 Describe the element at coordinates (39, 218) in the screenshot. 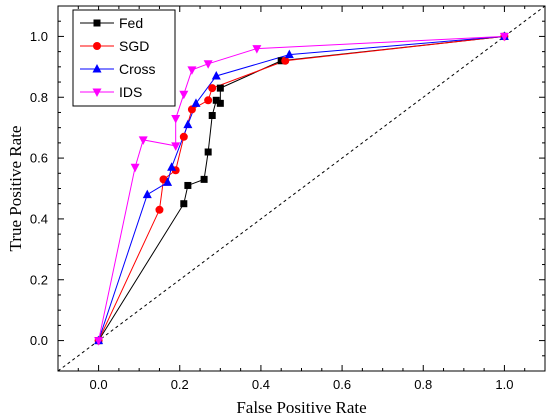

I see `y-tick-label: 0.4` at that location.